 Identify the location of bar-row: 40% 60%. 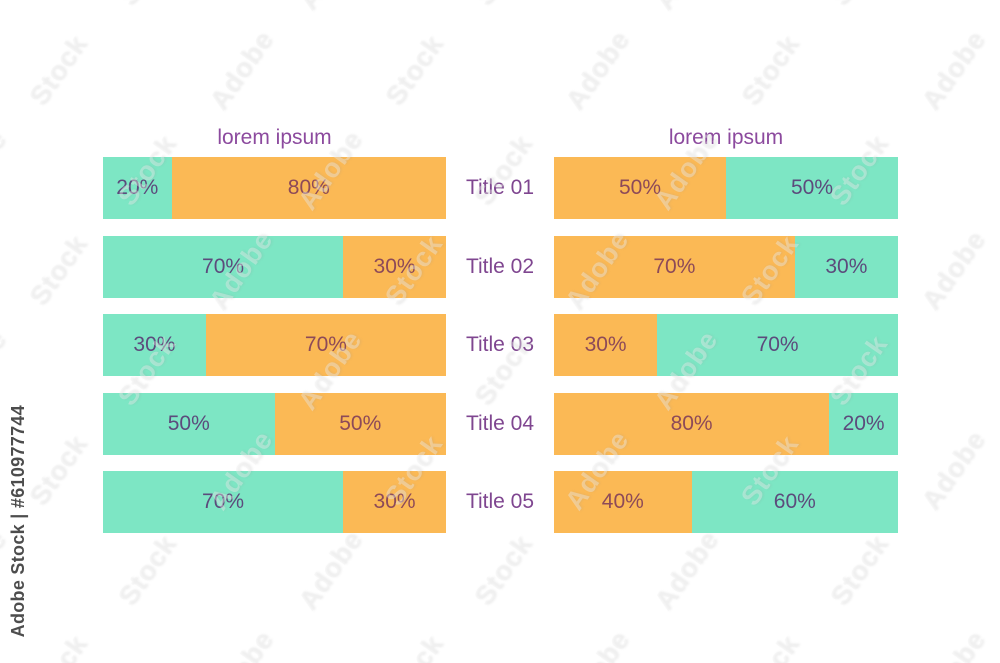
(726, 502).